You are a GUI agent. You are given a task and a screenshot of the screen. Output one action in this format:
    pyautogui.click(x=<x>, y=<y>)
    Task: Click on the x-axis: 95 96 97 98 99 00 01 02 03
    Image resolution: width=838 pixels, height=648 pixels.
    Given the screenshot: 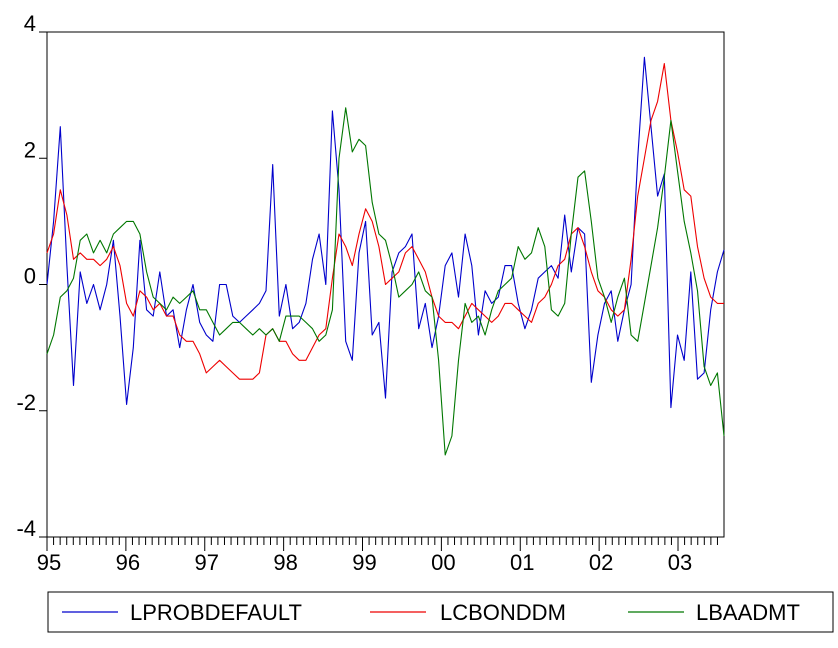 What is the action you would take?
    pyautogui.click(x=377, y=556)
    